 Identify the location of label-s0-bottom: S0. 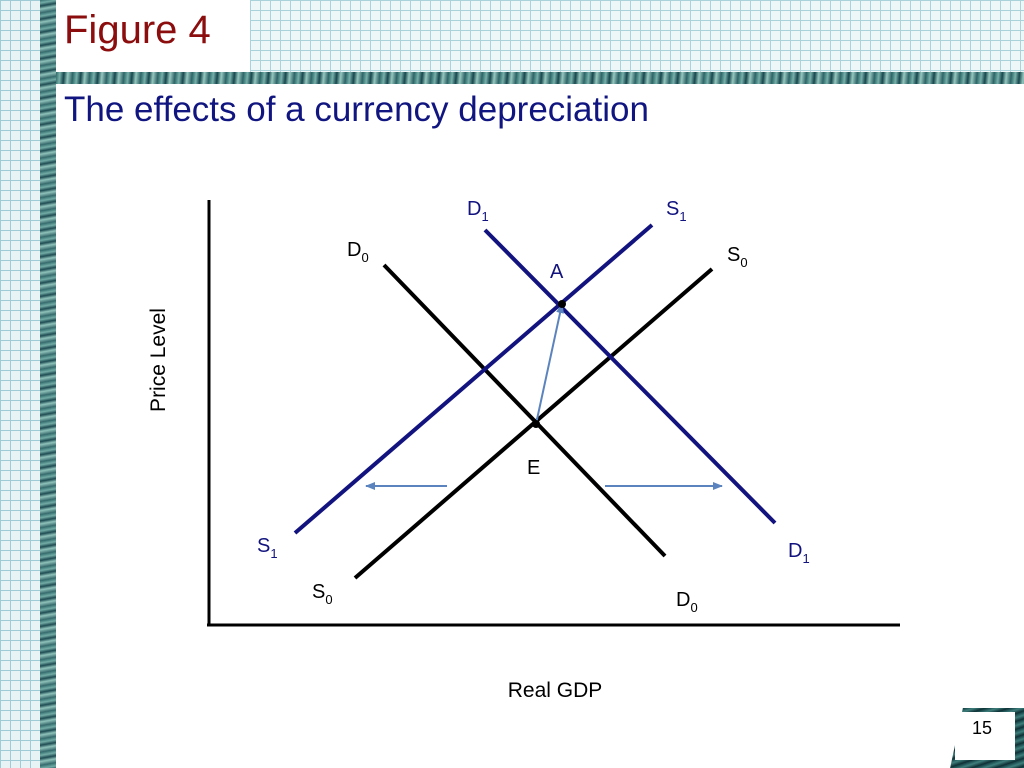
(322, 594).